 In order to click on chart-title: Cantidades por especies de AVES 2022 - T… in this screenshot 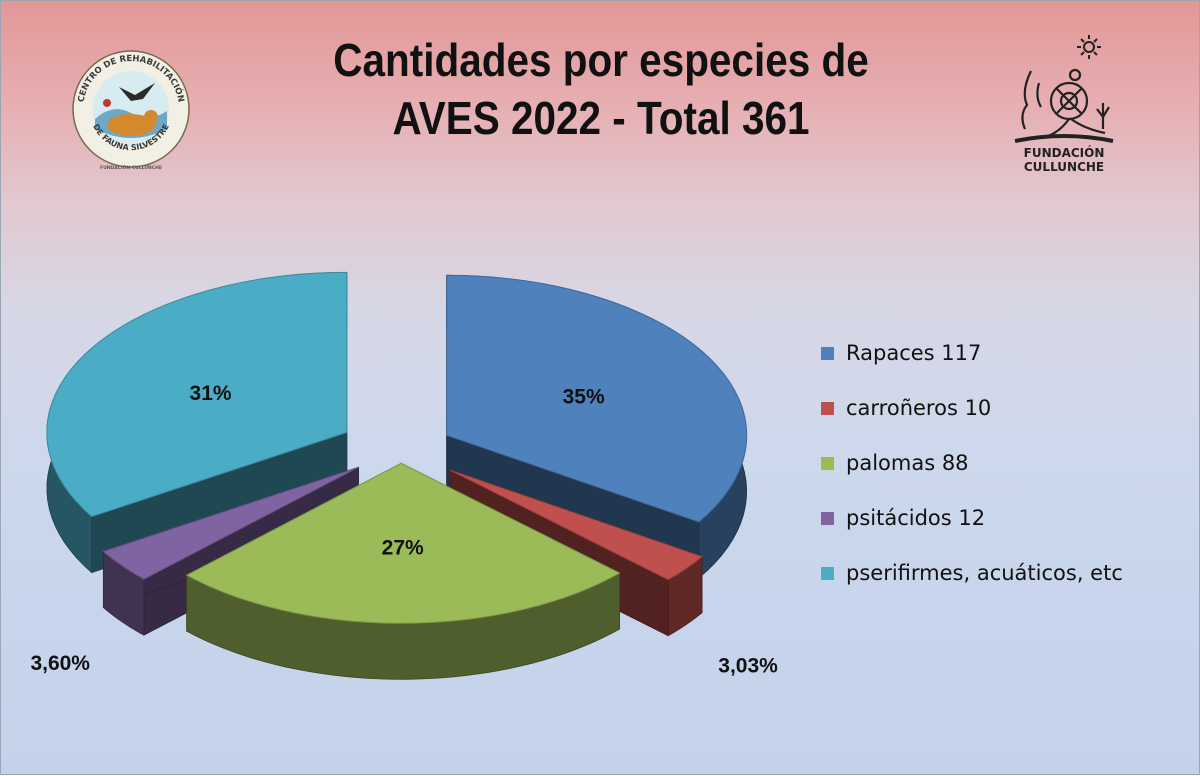, I will do `click(601, 89)`.